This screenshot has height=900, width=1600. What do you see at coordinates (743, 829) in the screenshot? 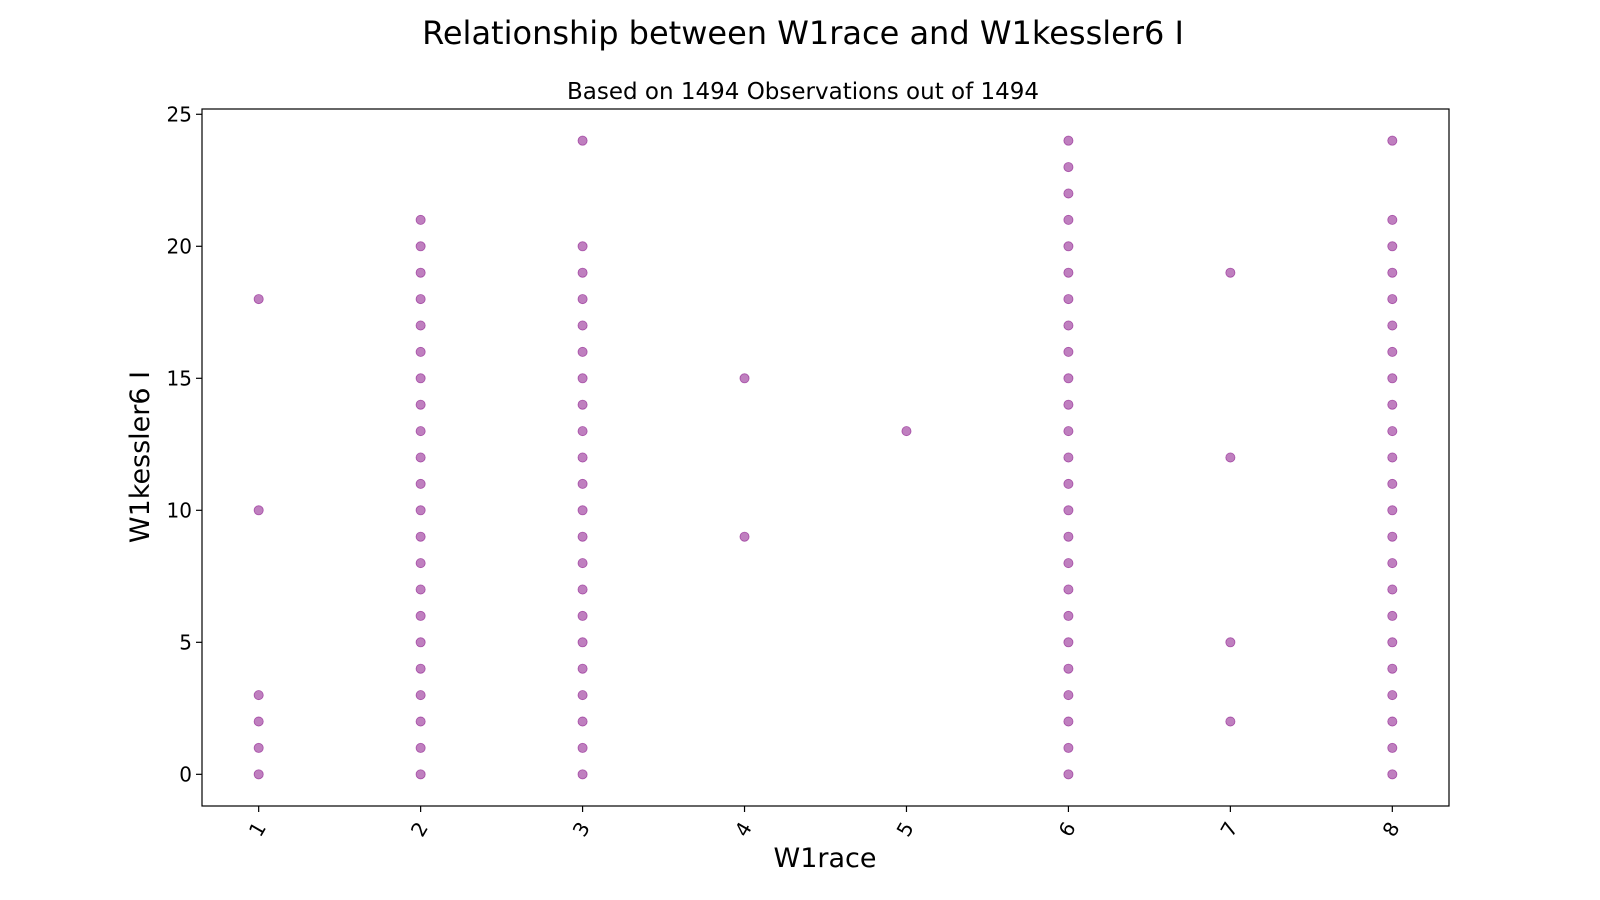
I see `x-tick-label: 4` at bounding box center [743, 829].